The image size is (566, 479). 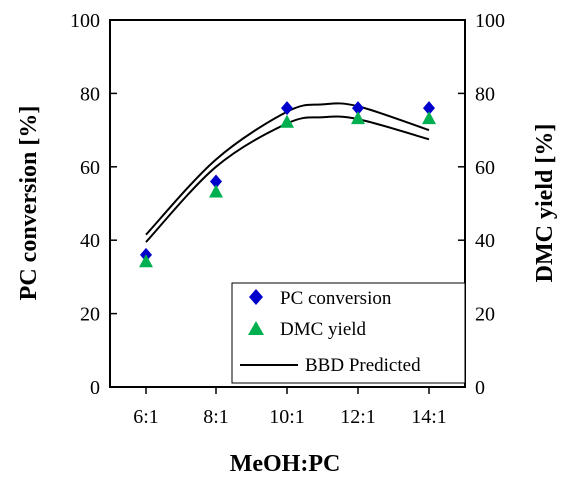 I want to click on x-tick-label: 10:1, so click(x=287, y=417).